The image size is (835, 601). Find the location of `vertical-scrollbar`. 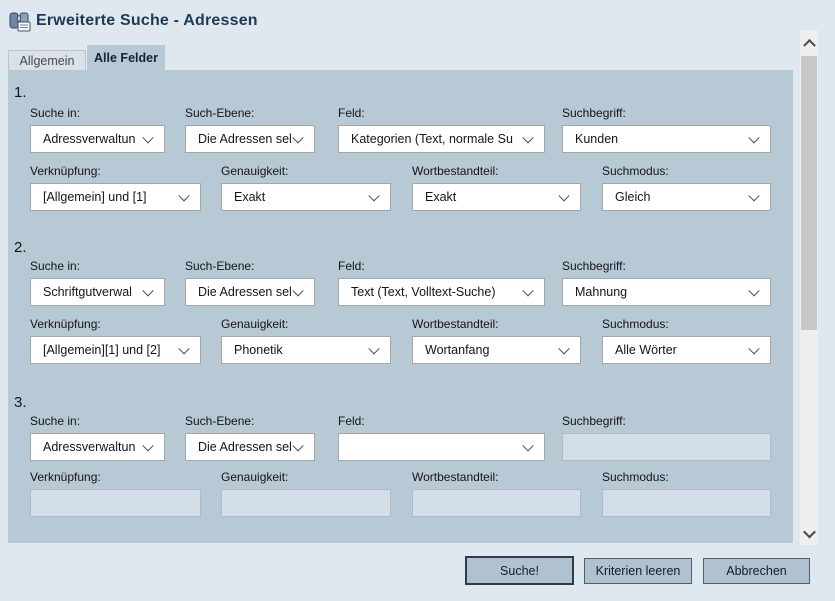

vertical-scrollbar is located at coordinates (809, 287).